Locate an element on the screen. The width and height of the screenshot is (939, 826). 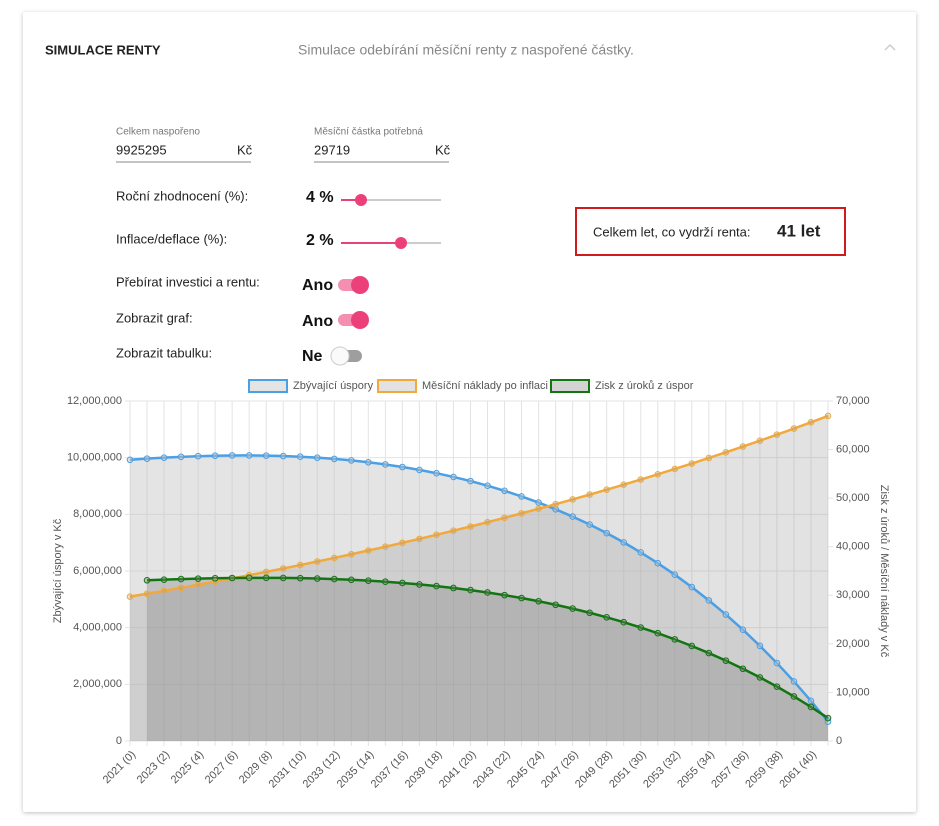
setting-value: Ano is located at coordinates (317, 285).